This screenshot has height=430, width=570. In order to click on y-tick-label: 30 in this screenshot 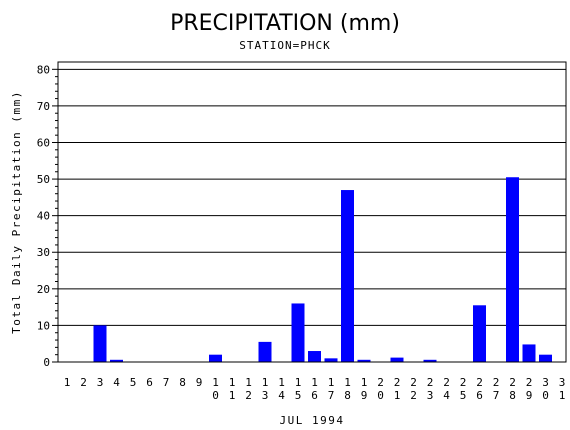, I will do `click(43, 252)`.